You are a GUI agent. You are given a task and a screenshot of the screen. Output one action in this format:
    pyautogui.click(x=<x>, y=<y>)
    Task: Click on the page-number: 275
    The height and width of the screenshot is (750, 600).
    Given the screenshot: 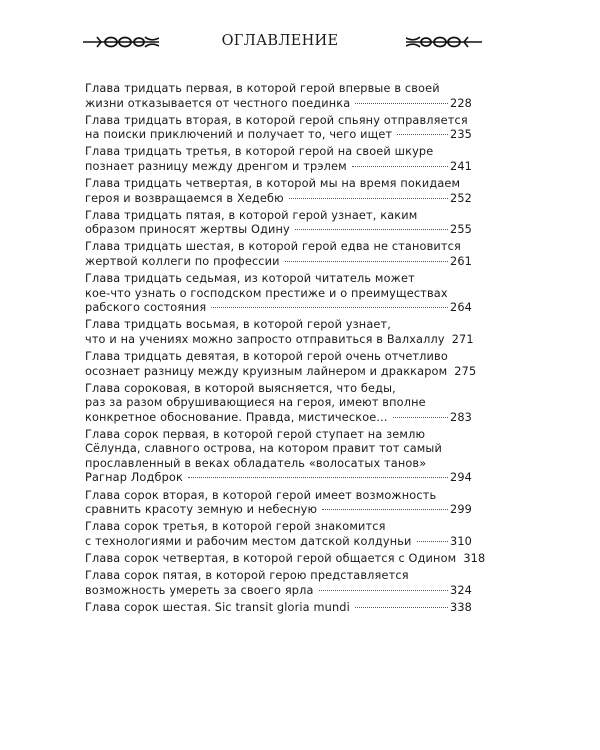 What is the action you would take?
    pyautogui.click(x=465, y=371)
    